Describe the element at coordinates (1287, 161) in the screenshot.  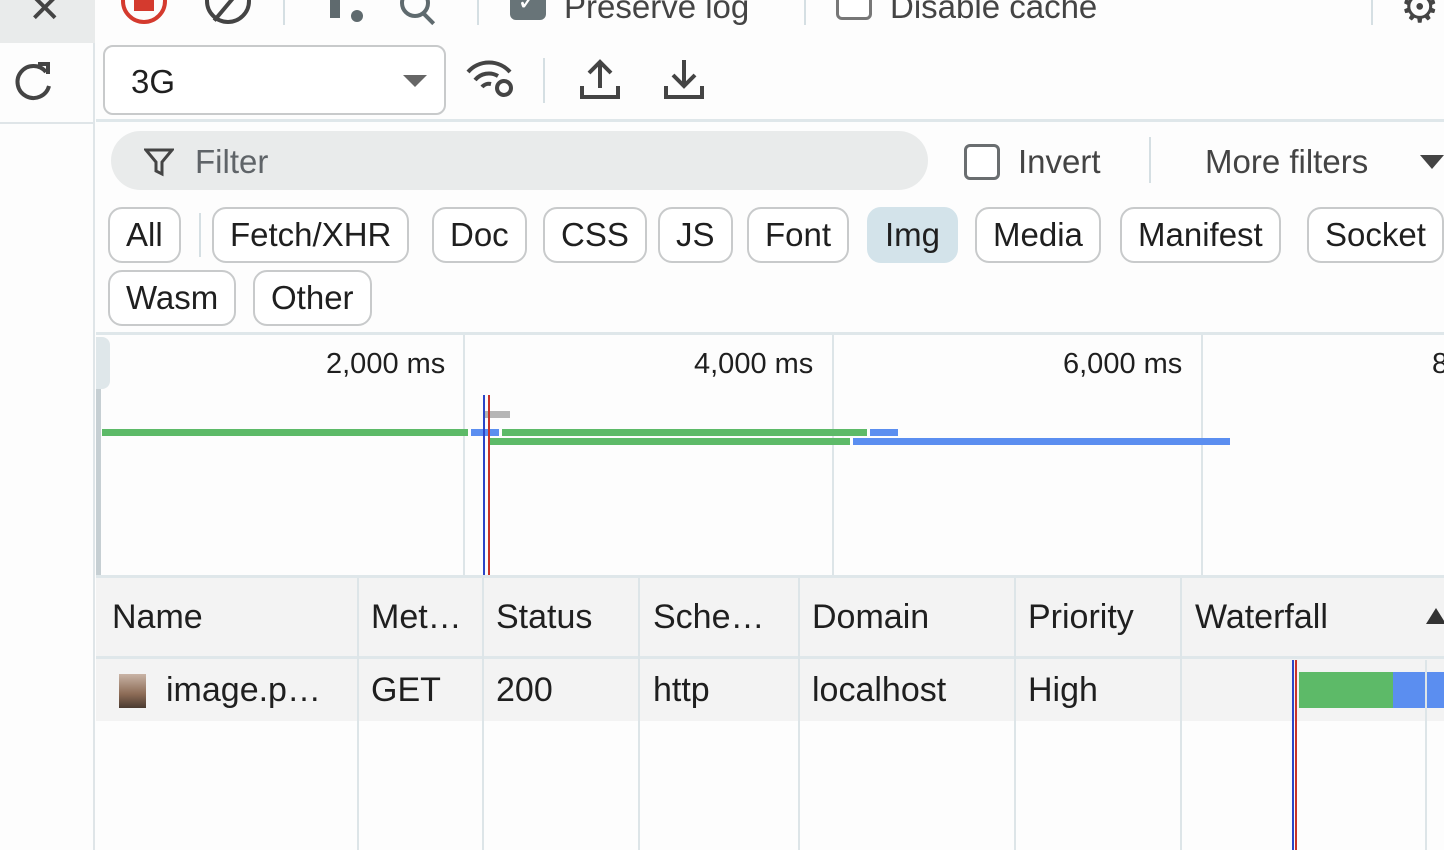
I see `more-filters-button: More filters` at that location.